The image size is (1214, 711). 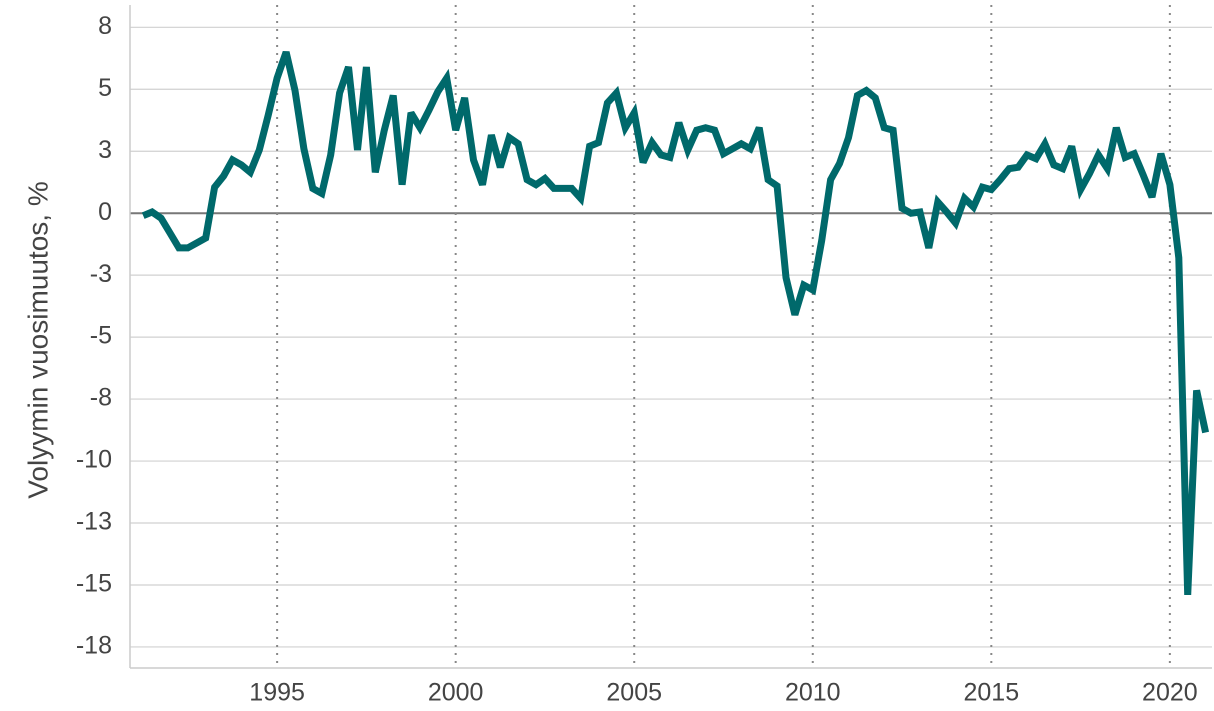 I want to click on y-tick-label: -8, so click(x=101, y=398).